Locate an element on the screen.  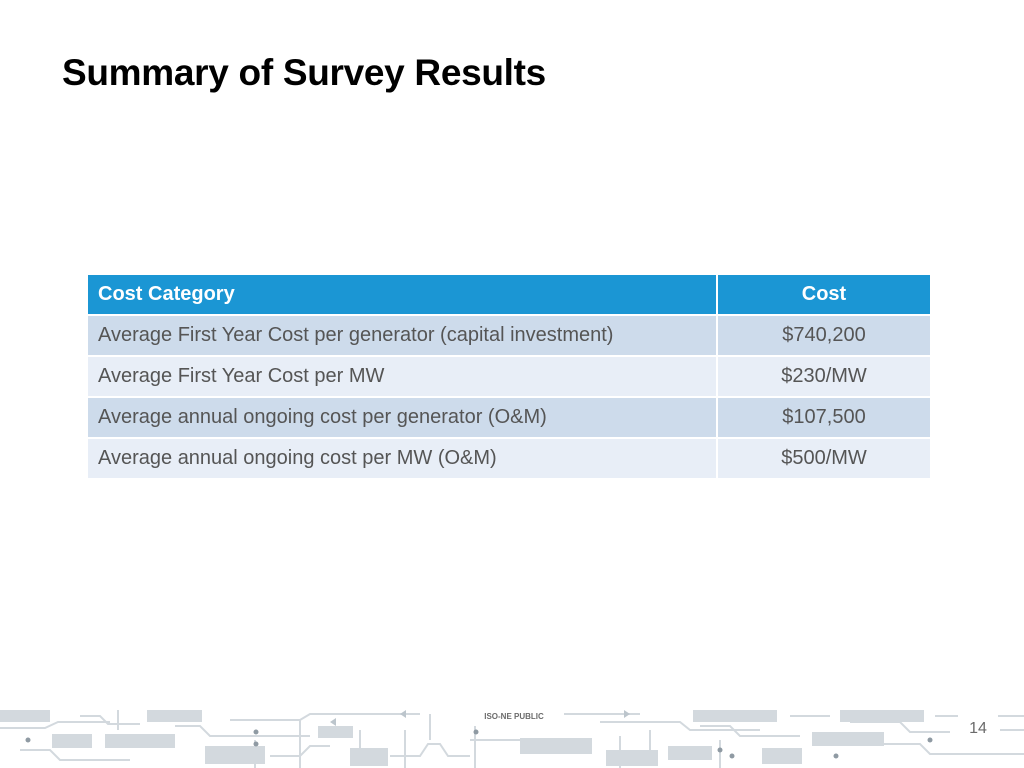
table-header-row: Cost Category Cost is located at coordinates (509, 294).